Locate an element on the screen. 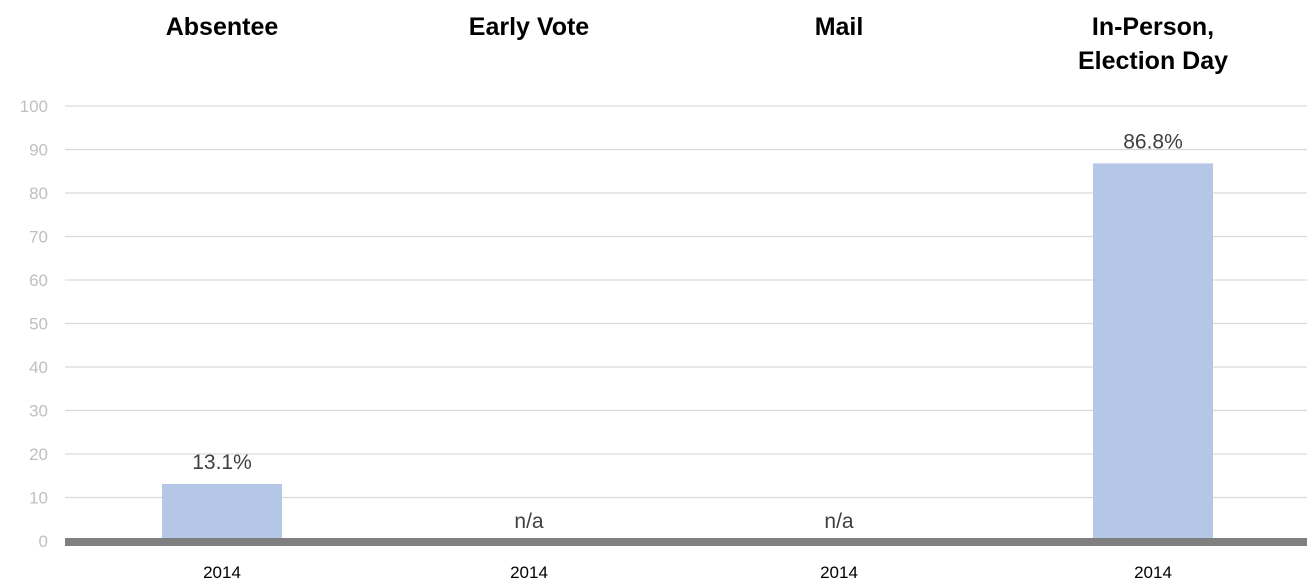 This screenshot has height=583, width=1307. y-tick-label: 100 is located at coordinates (34, 106).